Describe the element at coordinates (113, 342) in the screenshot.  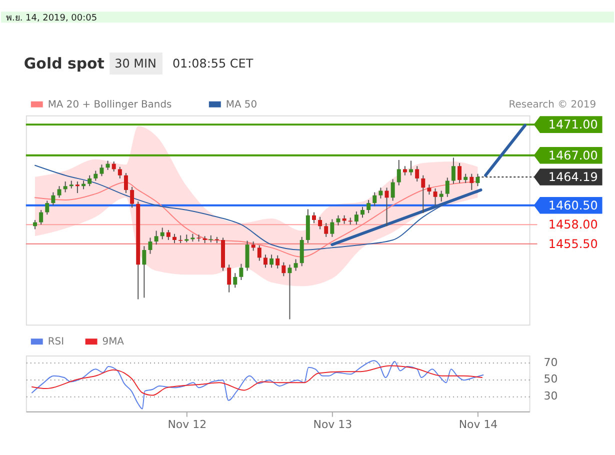
I see `legend-label: 9MA` at that location.